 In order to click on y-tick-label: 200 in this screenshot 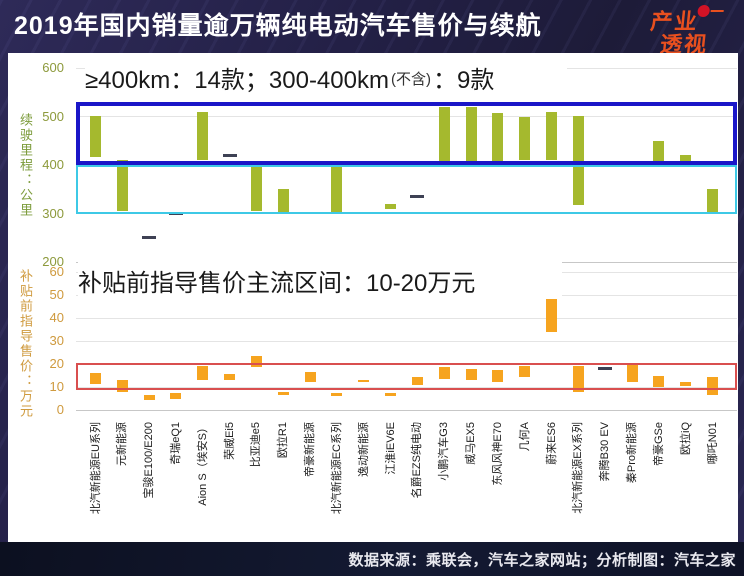, I will do `click(53, 261)`.